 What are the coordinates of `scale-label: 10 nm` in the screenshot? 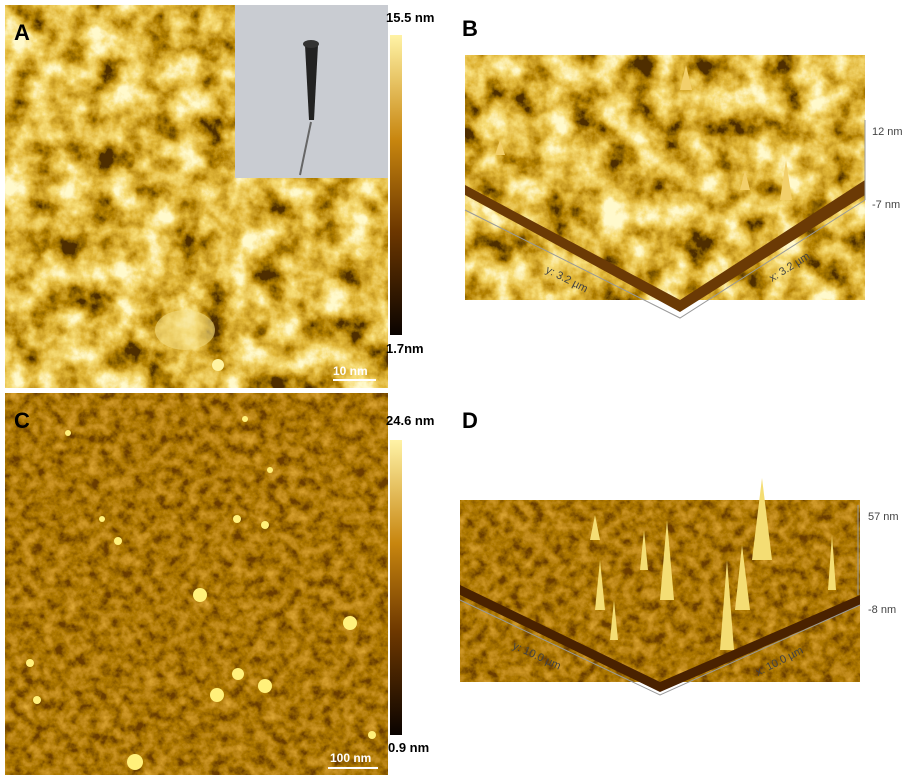 It's located at (350, 371).